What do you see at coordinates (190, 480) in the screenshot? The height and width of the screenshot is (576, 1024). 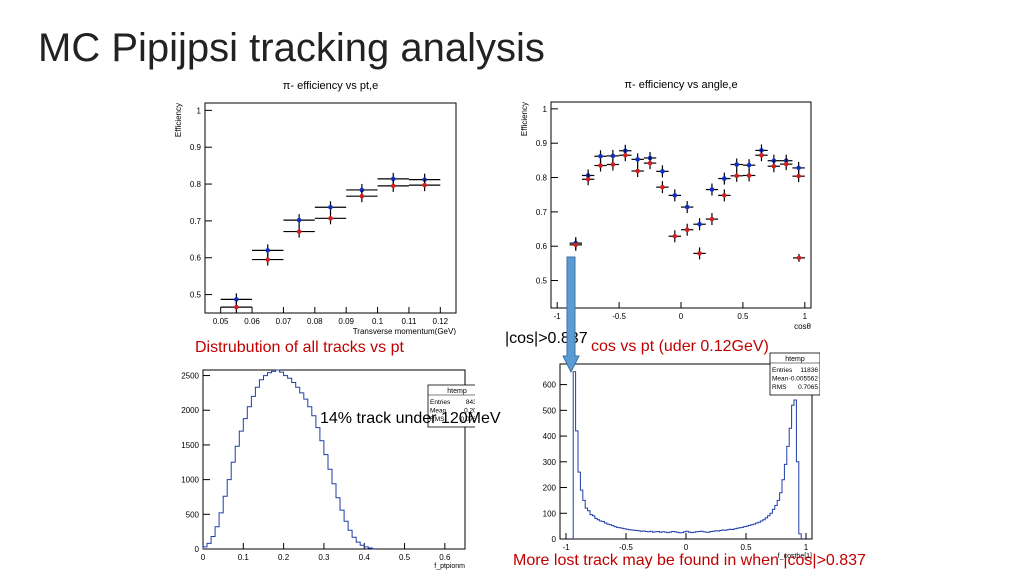 I see `y-tick-label: 1000` at bounding box center [190, 480].